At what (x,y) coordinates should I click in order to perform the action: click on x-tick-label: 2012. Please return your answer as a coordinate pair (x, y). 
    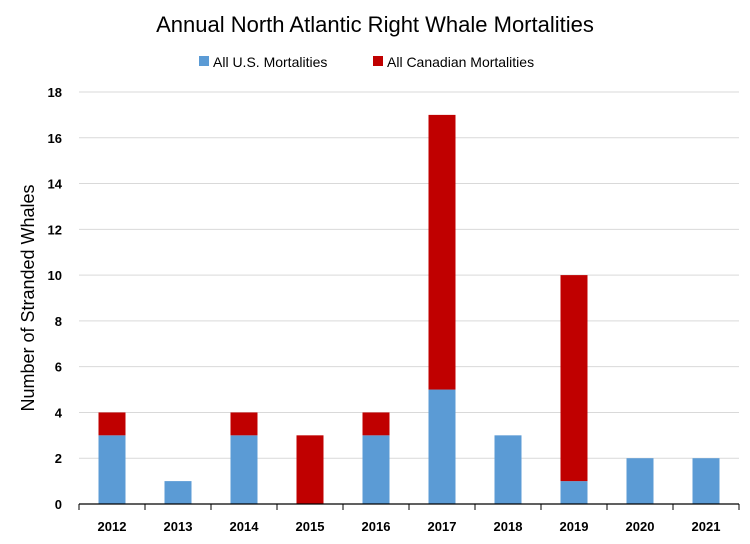
    Looking at the image, I should click on (112, 526).